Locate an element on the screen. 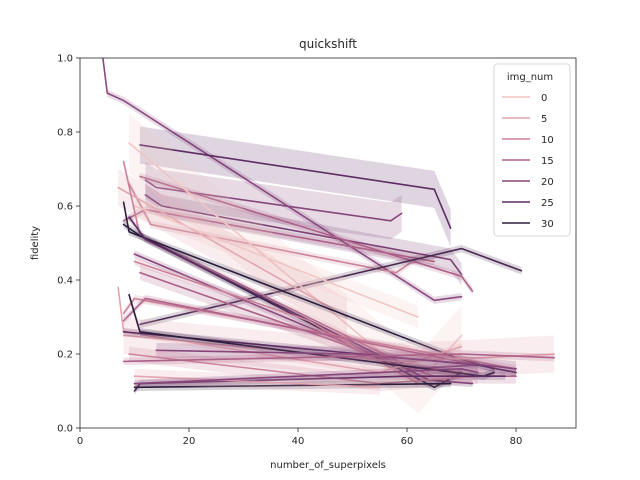 The image size is (640, 480). x-tick-label: 80 is located at coordinates (516, 441).